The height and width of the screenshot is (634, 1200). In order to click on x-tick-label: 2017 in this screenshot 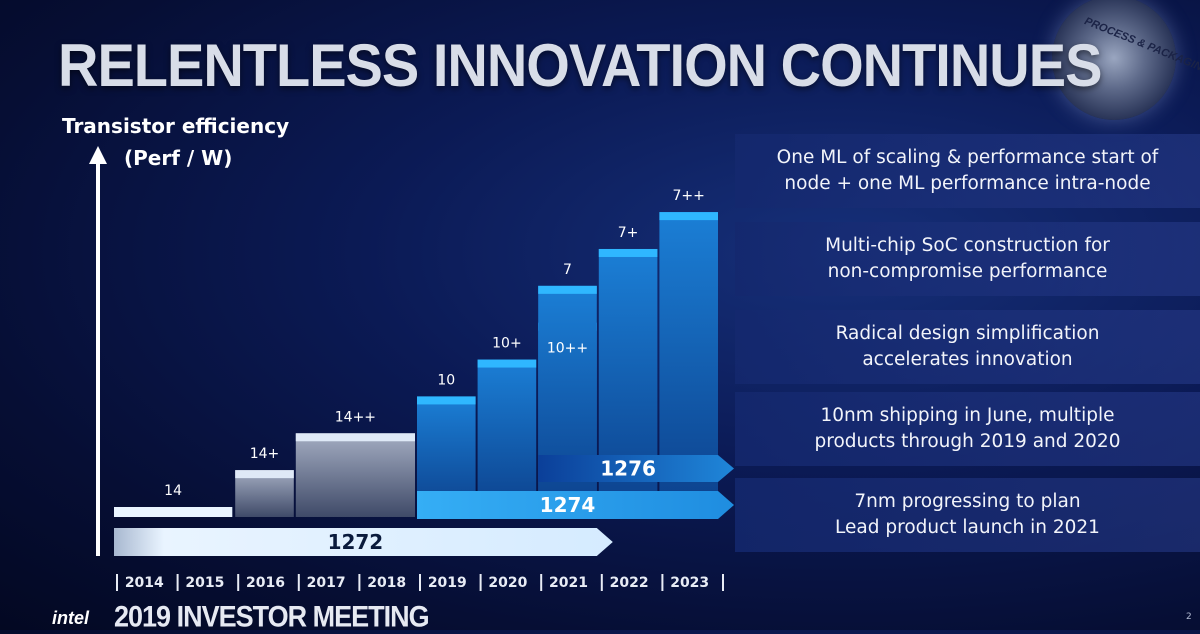, I will do `click(326, 583)`.